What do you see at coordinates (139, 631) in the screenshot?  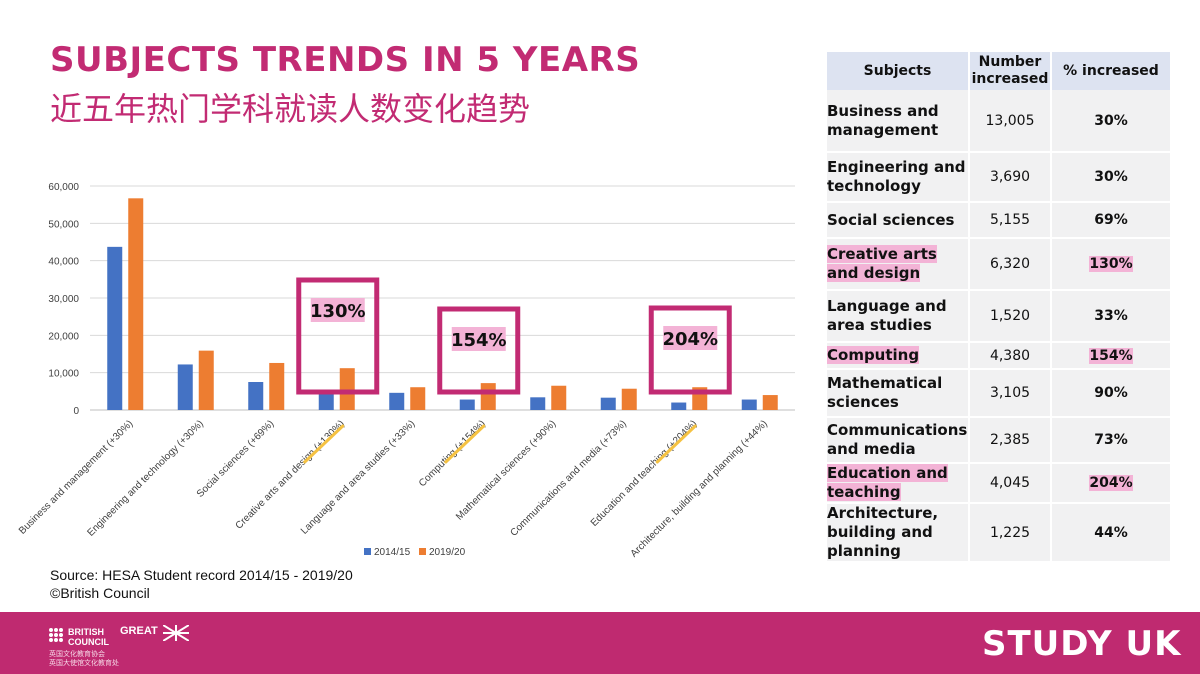 I see `great-text: GREAT` at bounding box center [139, 631].